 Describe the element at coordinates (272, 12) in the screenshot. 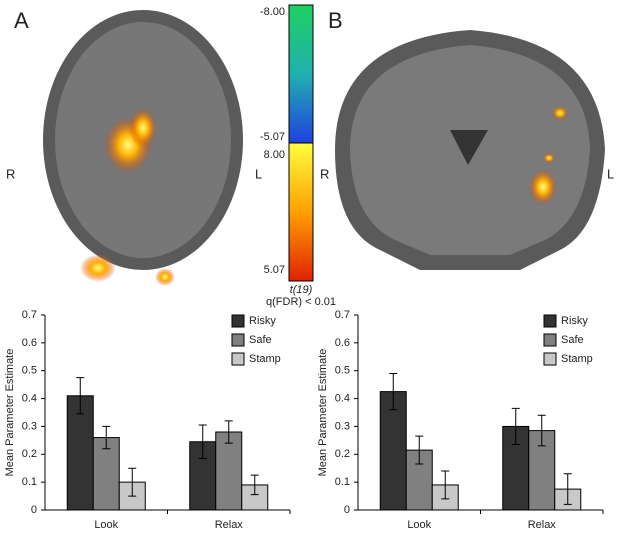

I see `colorbar-tick-label: -8.00` at that location.